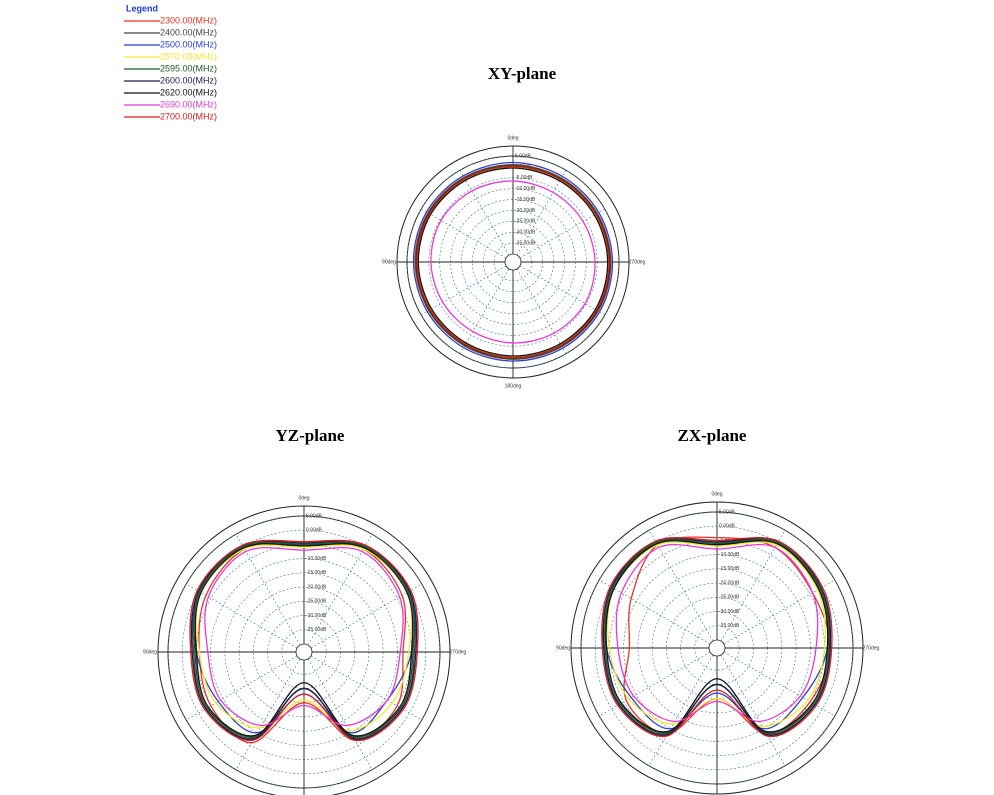 The width and height of the screenshot is (994, 795). What do you see at coordinates (513, 386) in the screenshot?
I see `theta-tick-label: 180deg` at bounding box center [513, 386].